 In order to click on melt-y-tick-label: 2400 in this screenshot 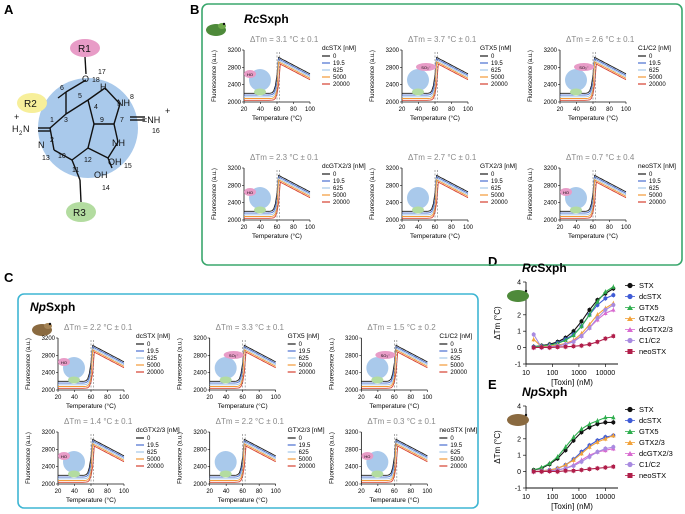, I will do `click(235, 86)`.